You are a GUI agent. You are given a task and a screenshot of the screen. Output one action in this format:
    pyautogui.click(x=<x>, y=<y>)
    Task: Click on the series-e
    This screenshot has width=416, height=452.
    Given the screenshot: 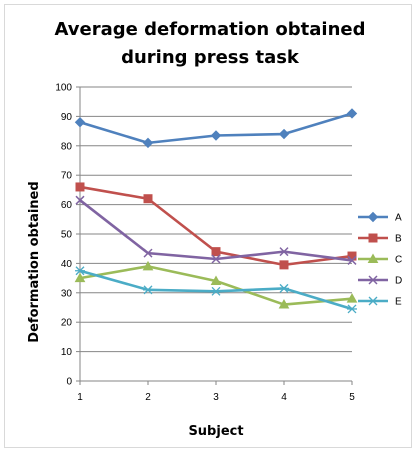 What is the action you would take?
    pyautogui.click(x=216, y=290)
    